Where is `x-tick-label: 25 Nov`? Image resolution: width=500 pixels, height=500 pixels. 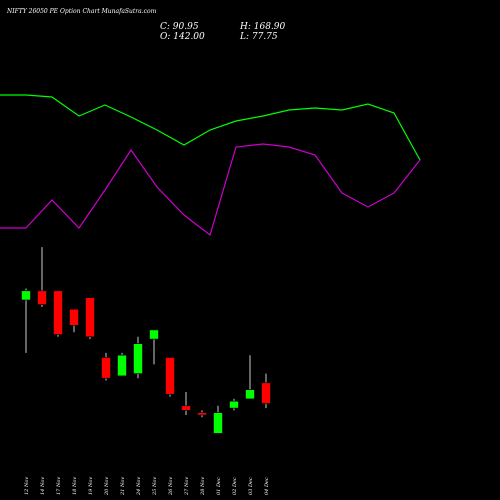 x-tick-label: 25 Nov is located at coordinates (155, 486).